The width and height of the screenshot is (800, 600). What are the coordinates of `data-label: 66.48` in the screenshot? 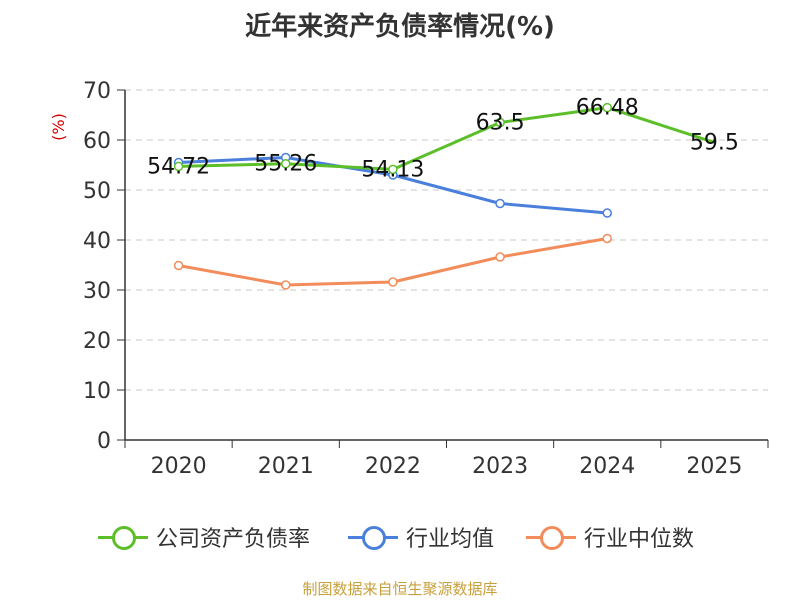 It's located at (607, 108).